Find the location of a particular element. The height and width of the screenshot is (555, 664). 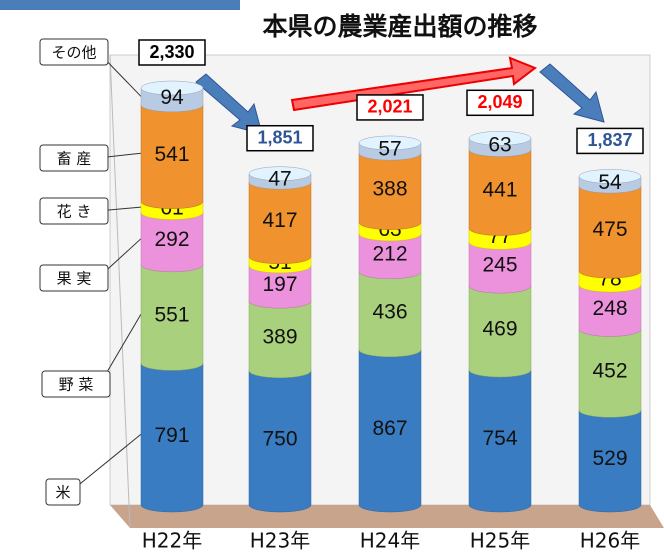

value-label: 452 is located at coordinates (609, 370).